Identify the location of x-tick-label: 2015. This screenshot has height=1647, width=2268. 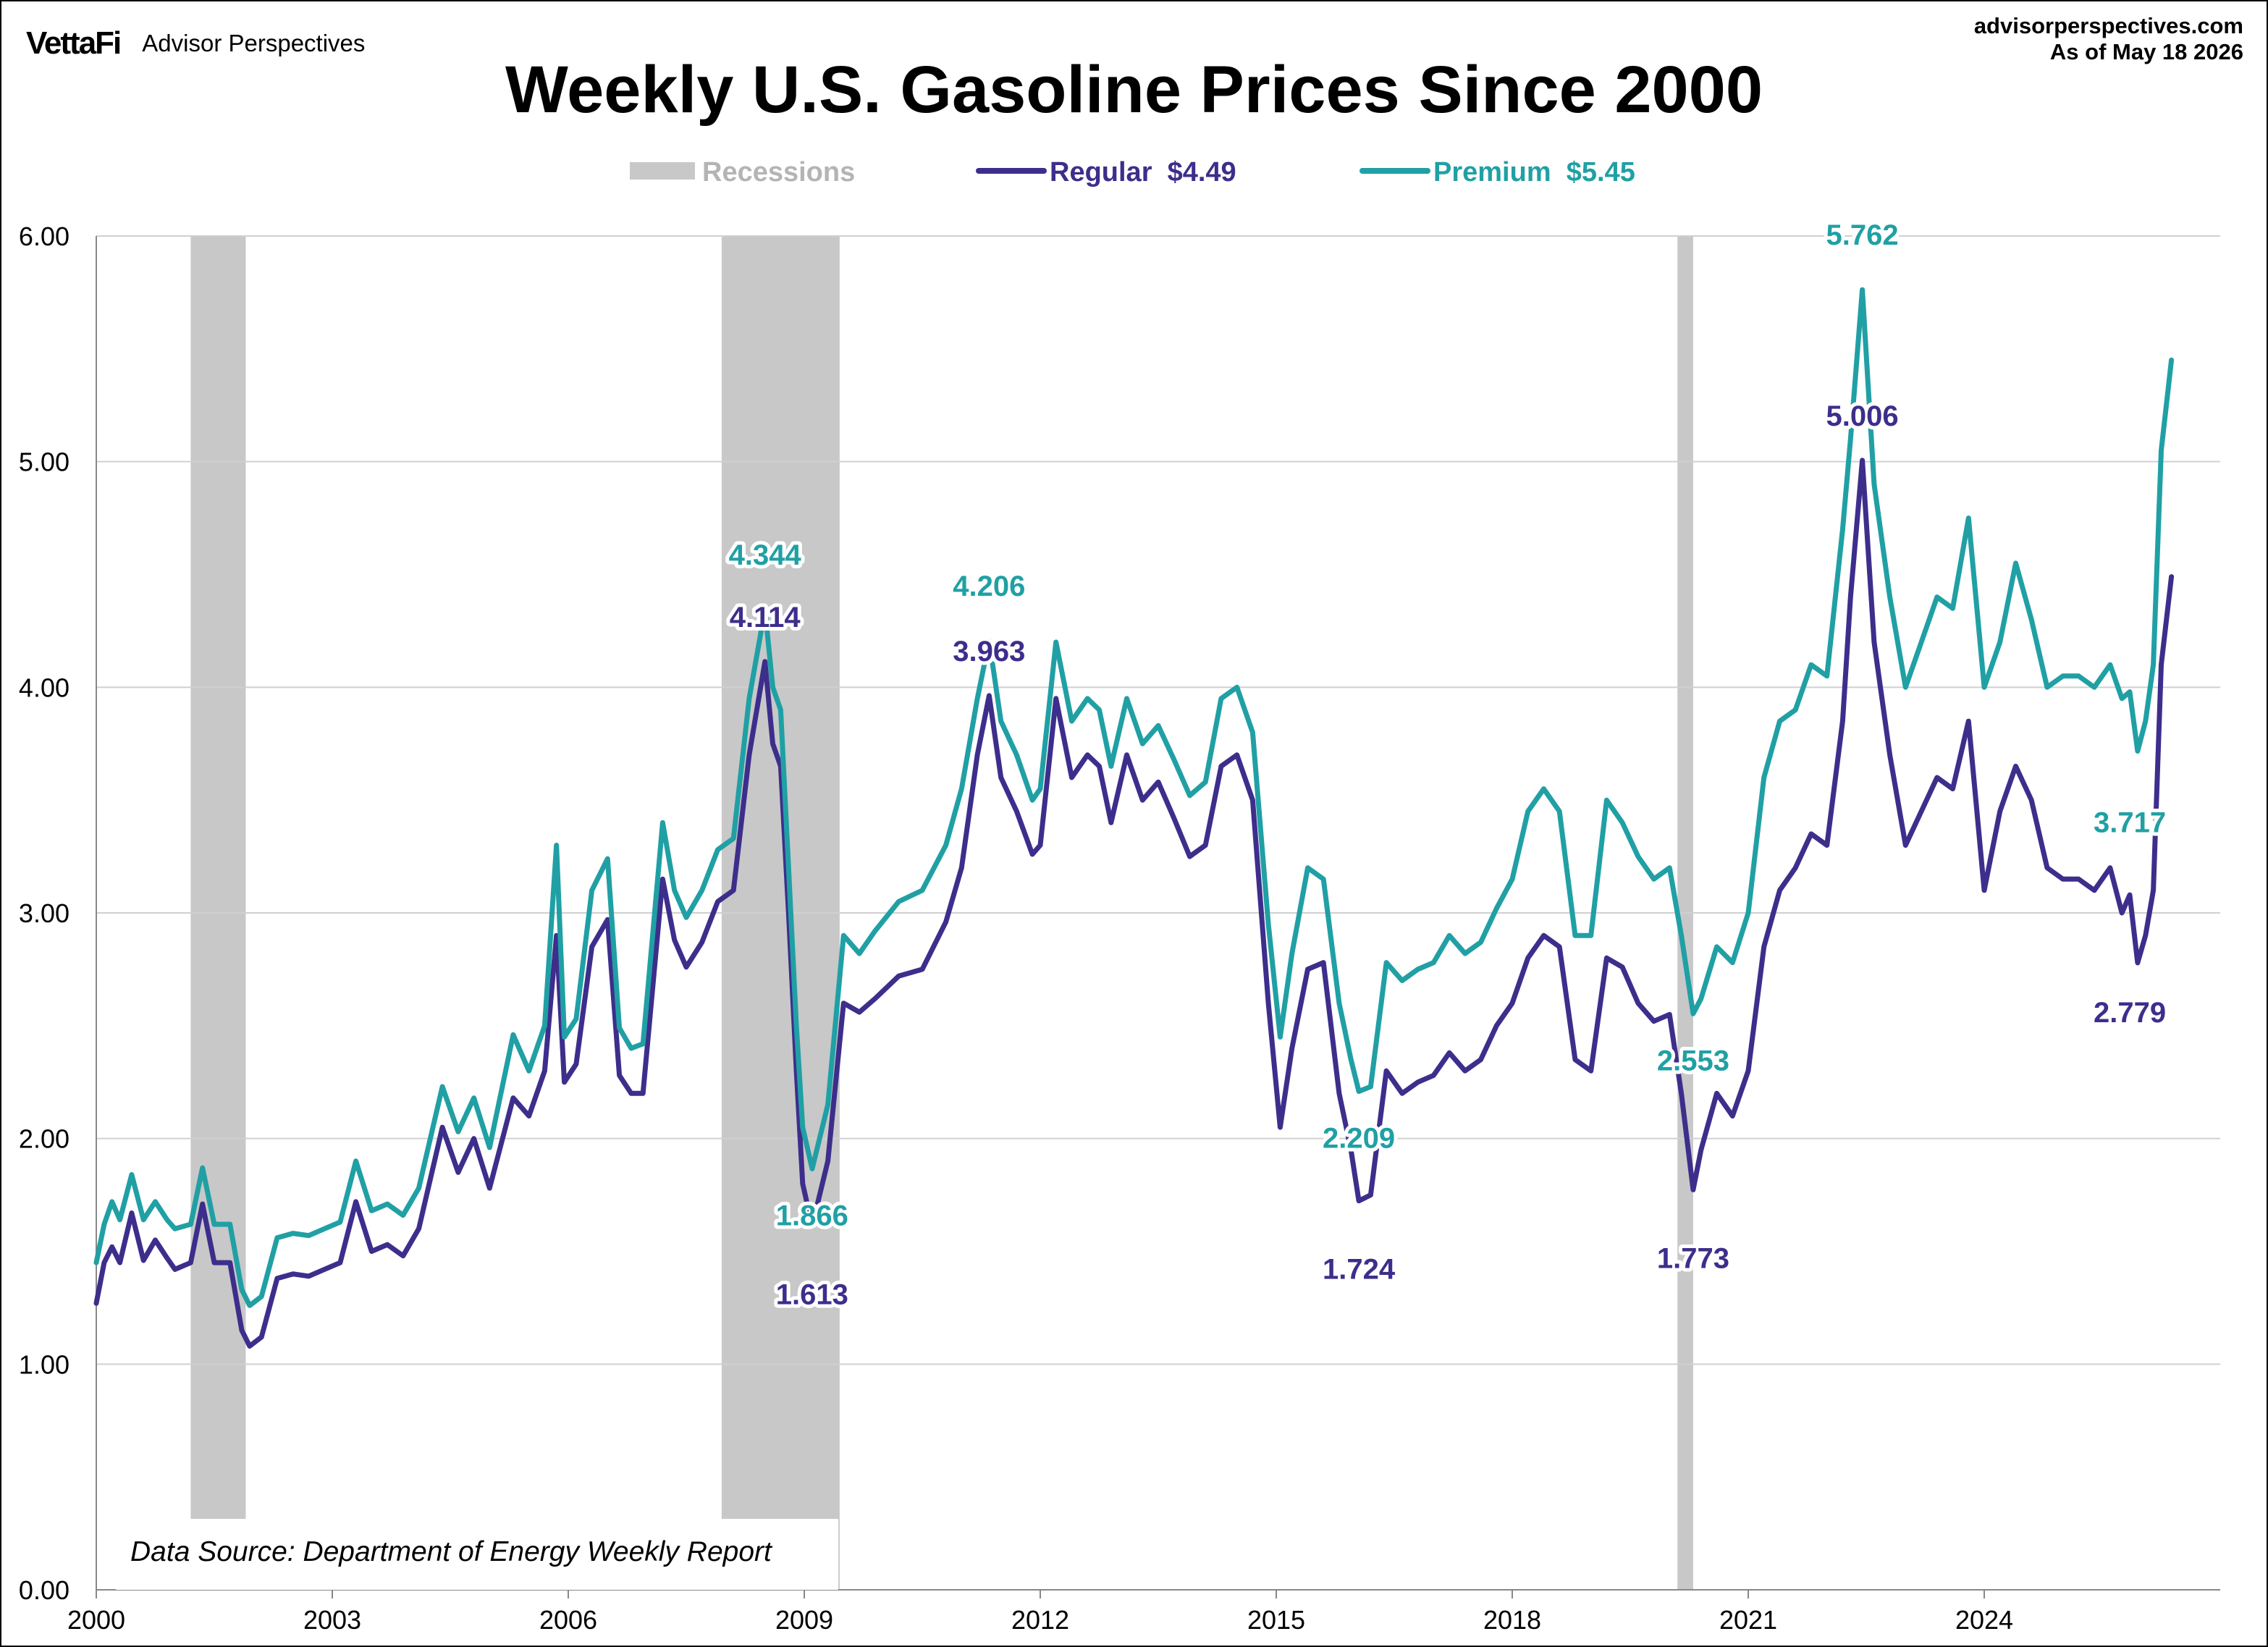
(1276, 1620).